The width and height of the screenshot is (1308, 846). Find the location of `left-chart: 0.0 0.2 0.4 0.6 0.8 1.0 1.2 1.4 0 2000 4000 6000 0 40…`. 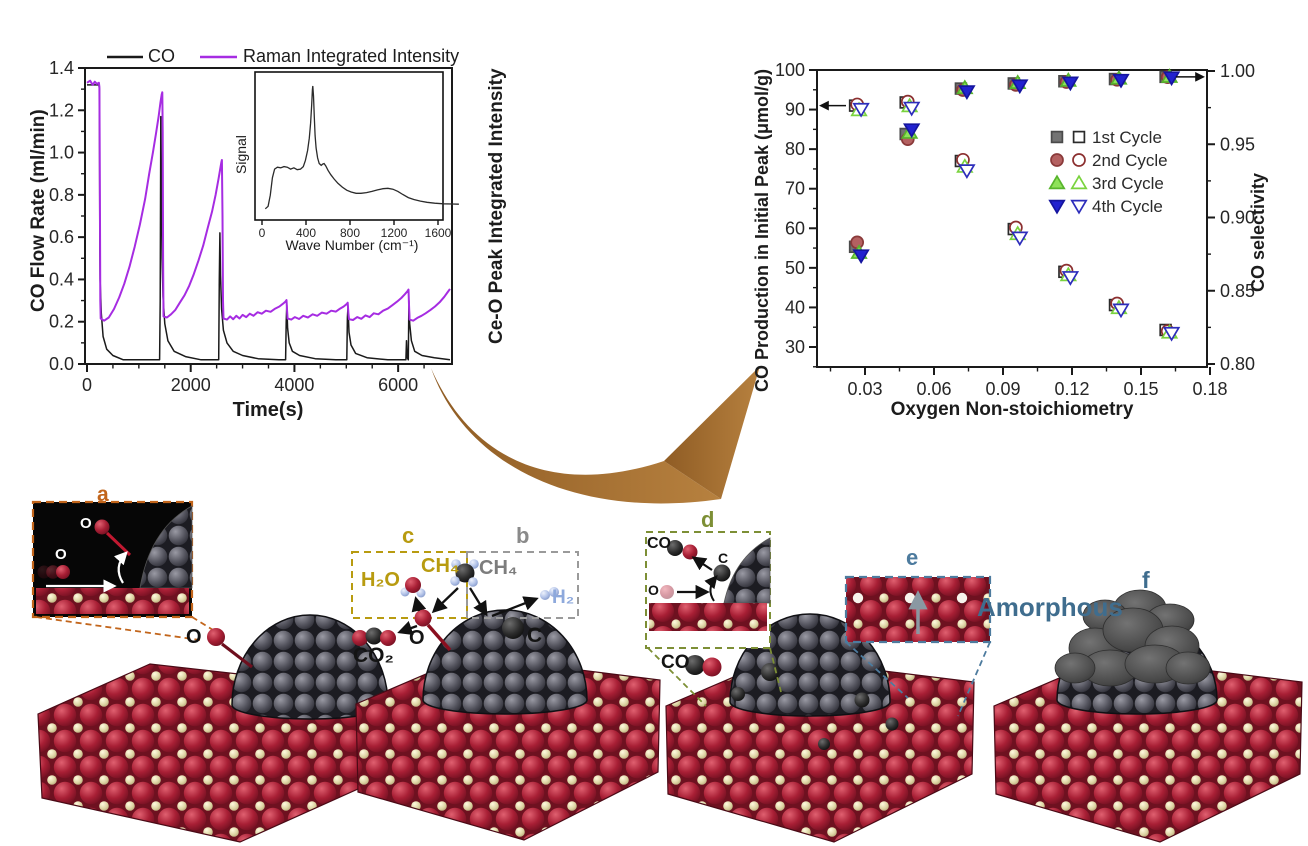

left-chart: 0.0 0.2 0.4 0.6 0.8 1.0 1.2 1.4 0 2000 4000 6000 0 40… is located at coordinates (254, 225).